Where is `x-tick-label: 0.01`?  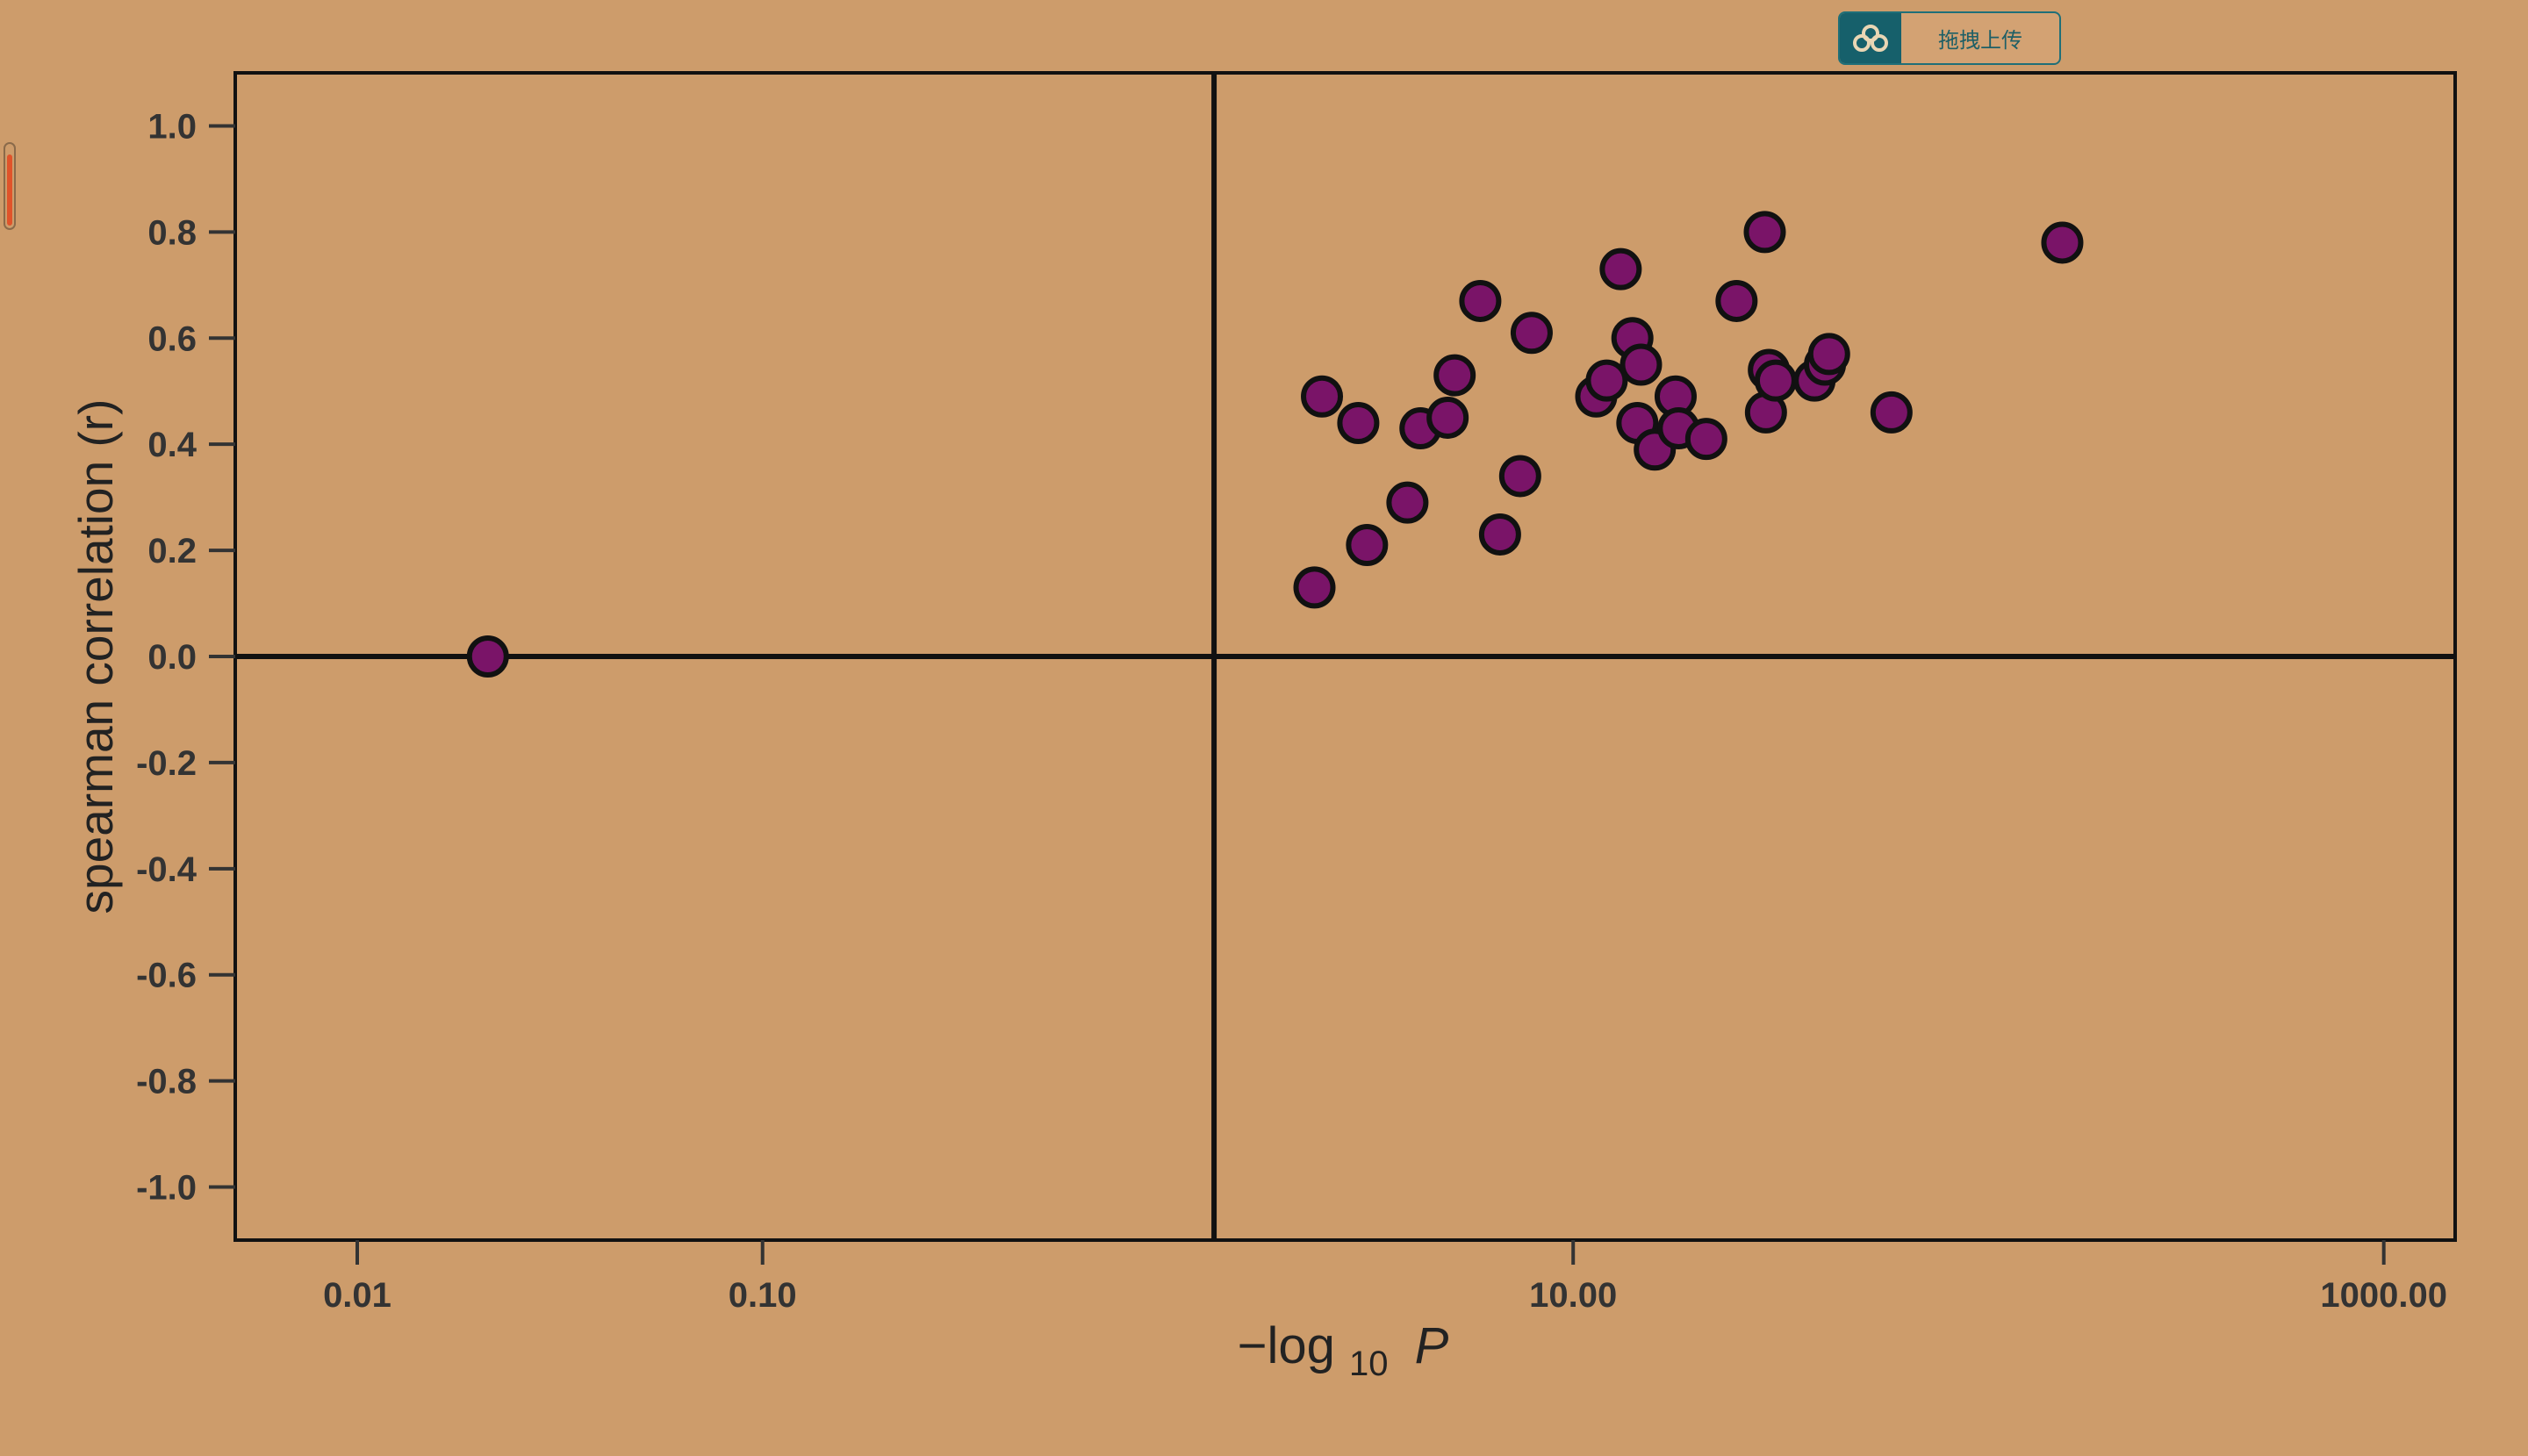 x-tick-label: 0.01 is located at coordinates (357, 1295).